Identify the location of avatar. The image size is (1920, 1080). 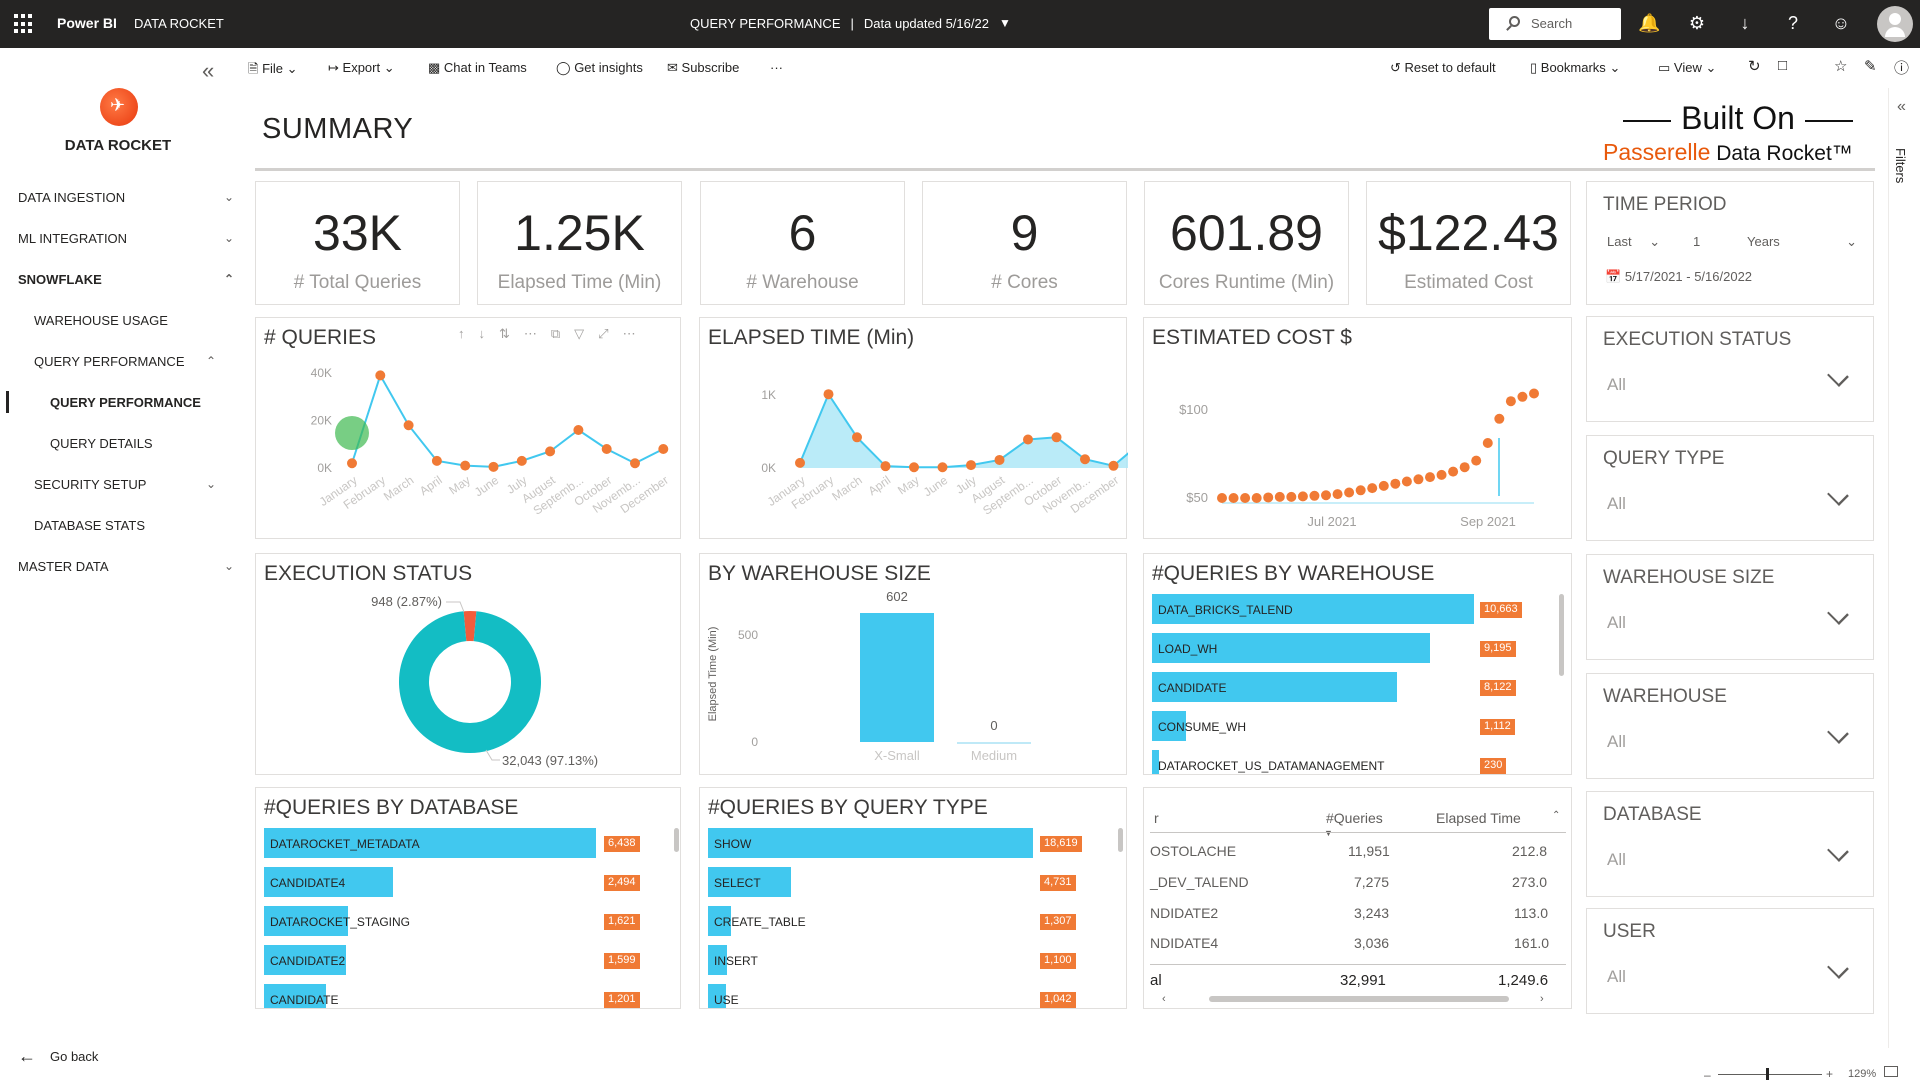
(1895, 24).